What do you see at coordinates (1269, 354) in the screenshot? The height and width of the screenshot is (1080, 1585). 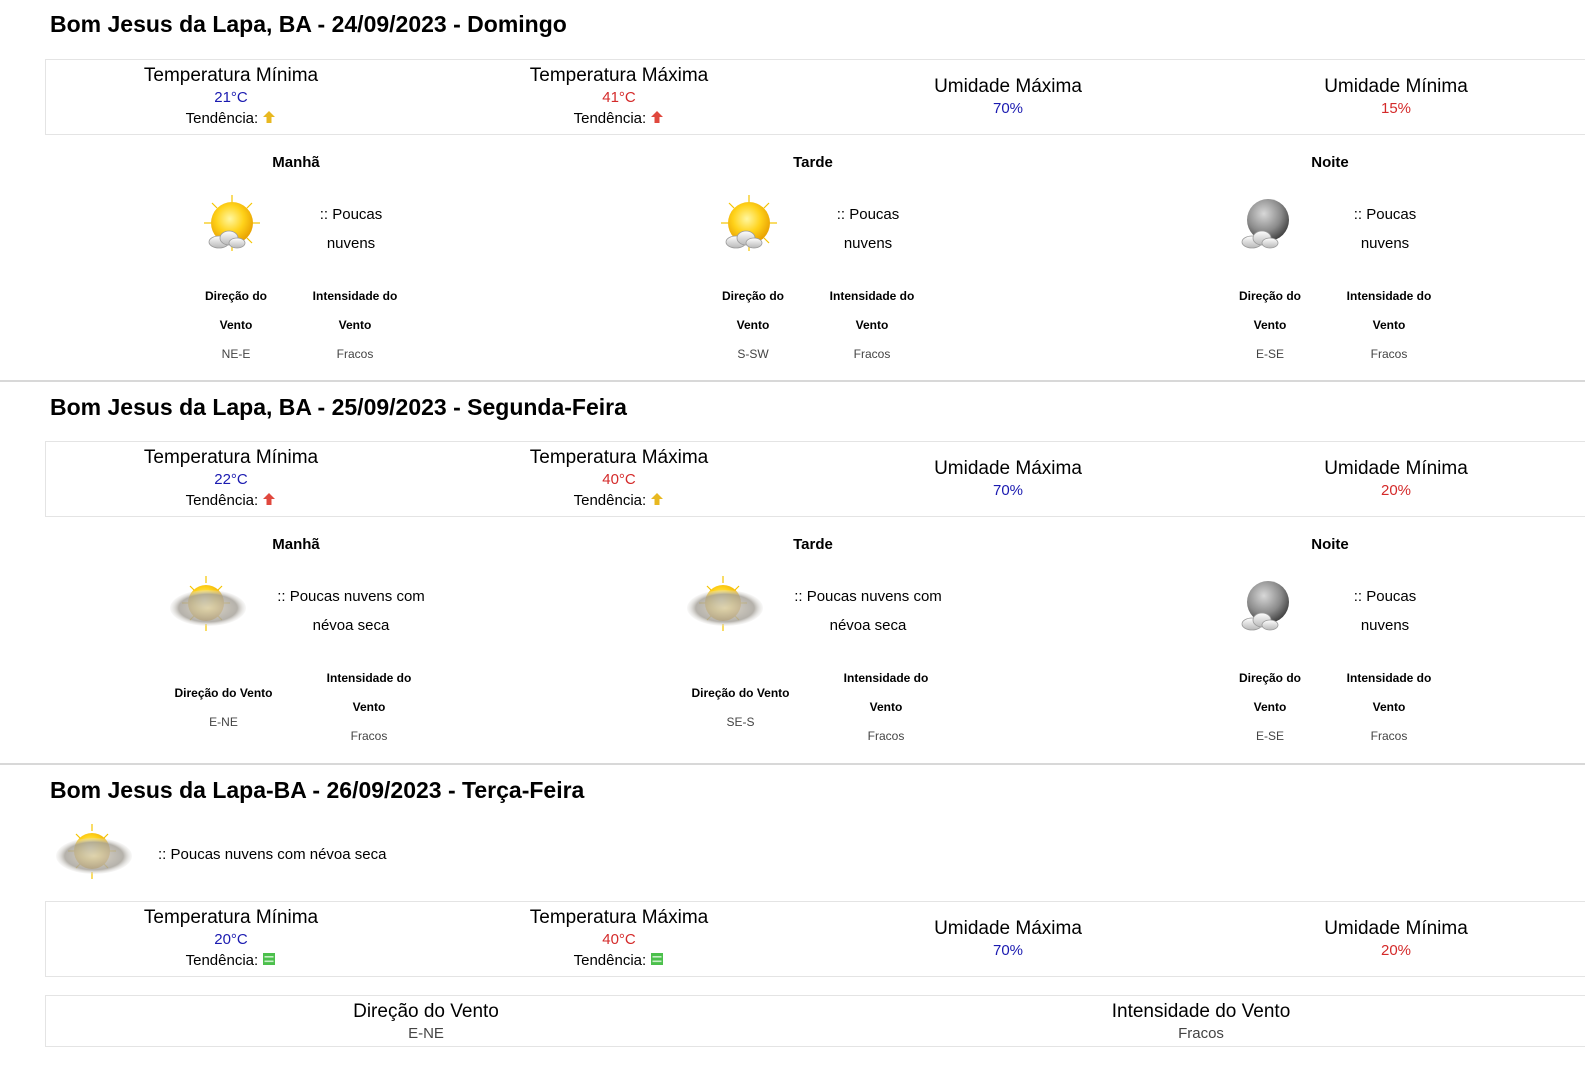 I see `wind-direction-value: E-SE` at bounding box center [1269, 354].